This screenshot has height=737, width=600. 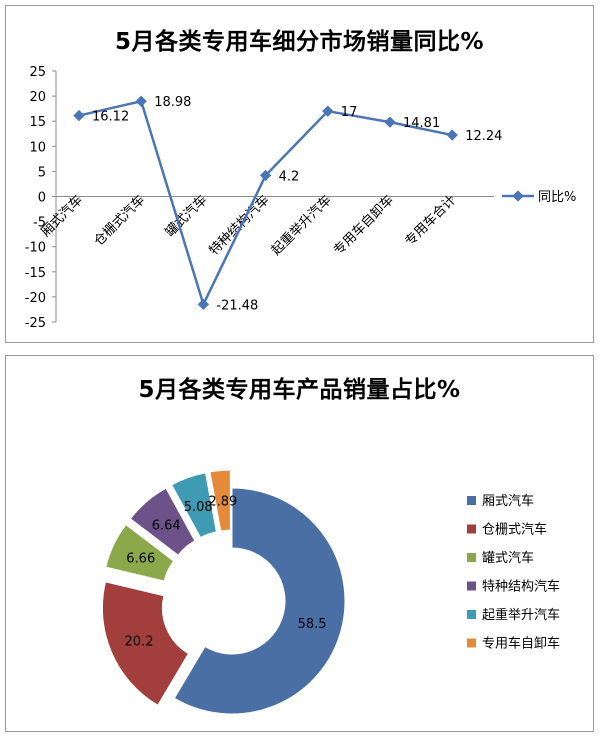 I want to click on slice-label: 20.2, so click(x=139, y=641).